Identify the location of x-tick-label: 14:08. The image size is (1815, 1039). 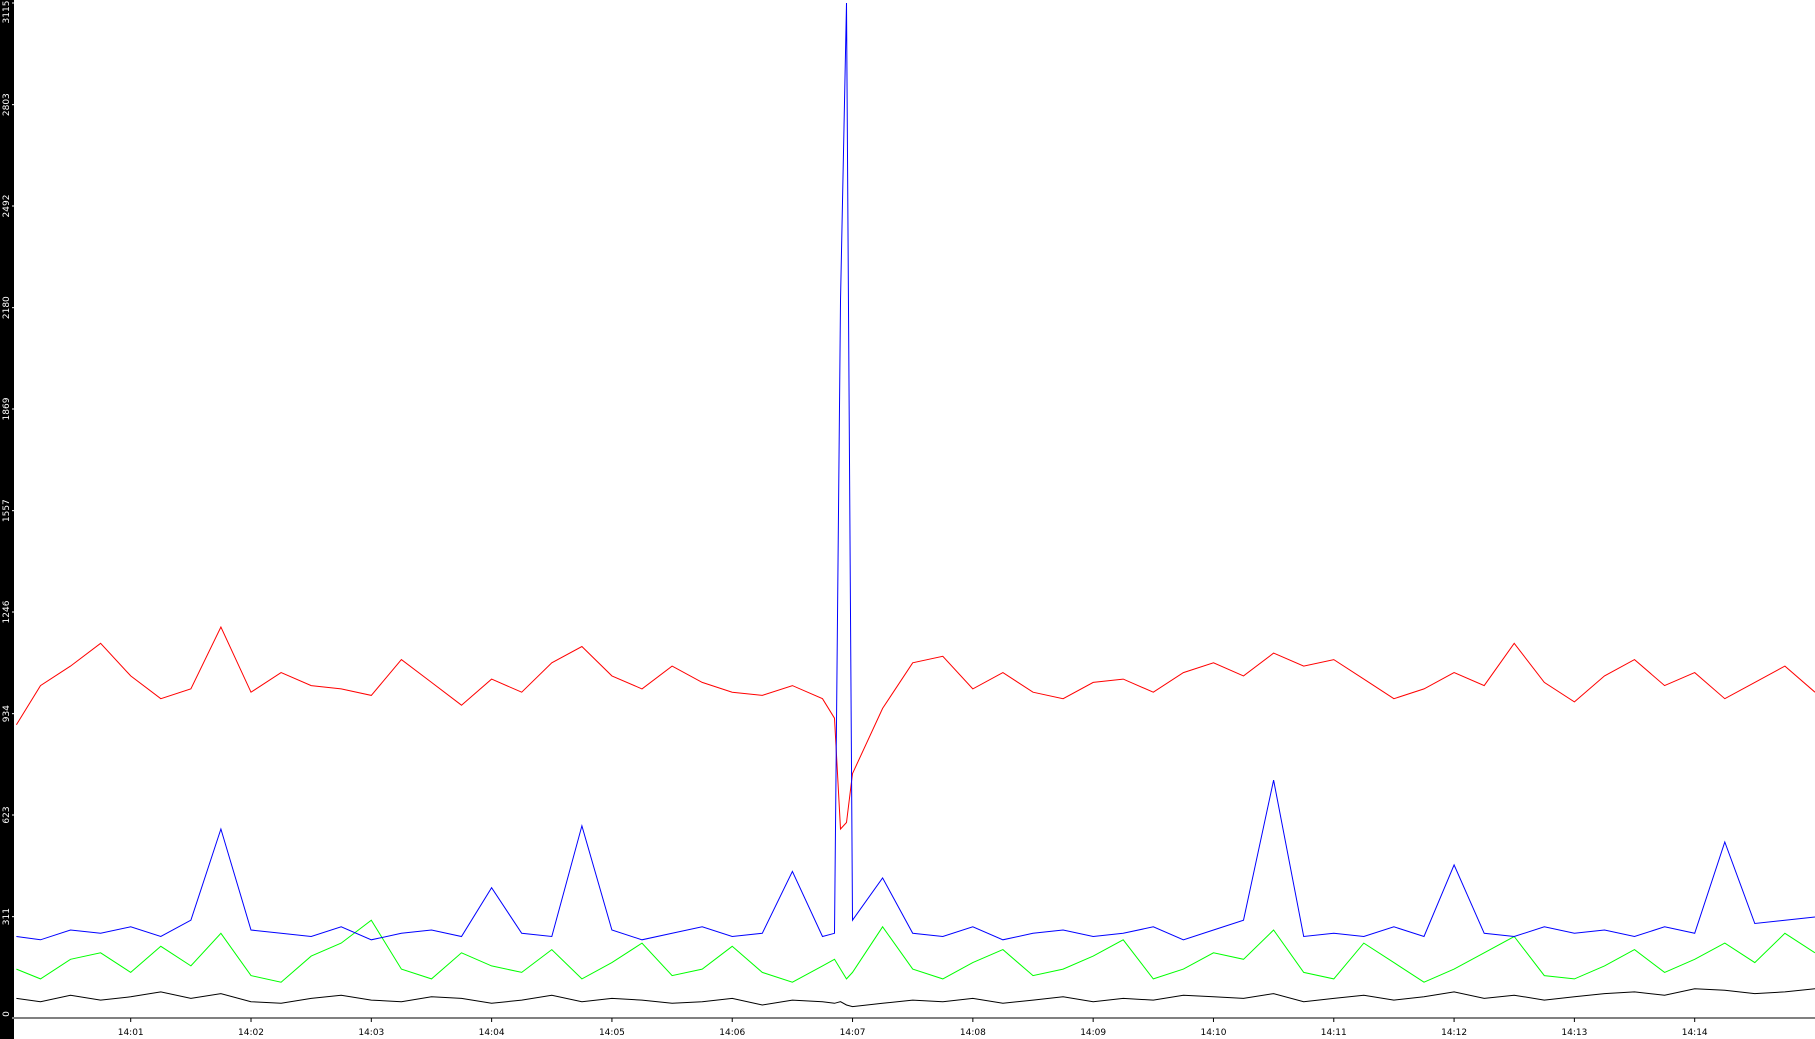
(973, 1033).